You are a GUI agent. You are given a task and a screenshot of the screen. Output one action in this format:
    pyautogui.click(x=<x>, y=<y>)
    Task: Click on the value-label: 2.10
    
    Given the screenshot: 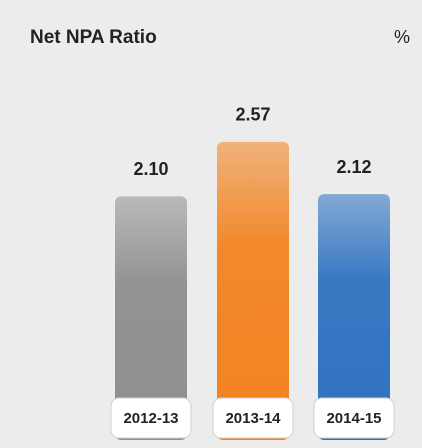 What is the action you would take?
    pyautogui.click(x=150, y=169)
    